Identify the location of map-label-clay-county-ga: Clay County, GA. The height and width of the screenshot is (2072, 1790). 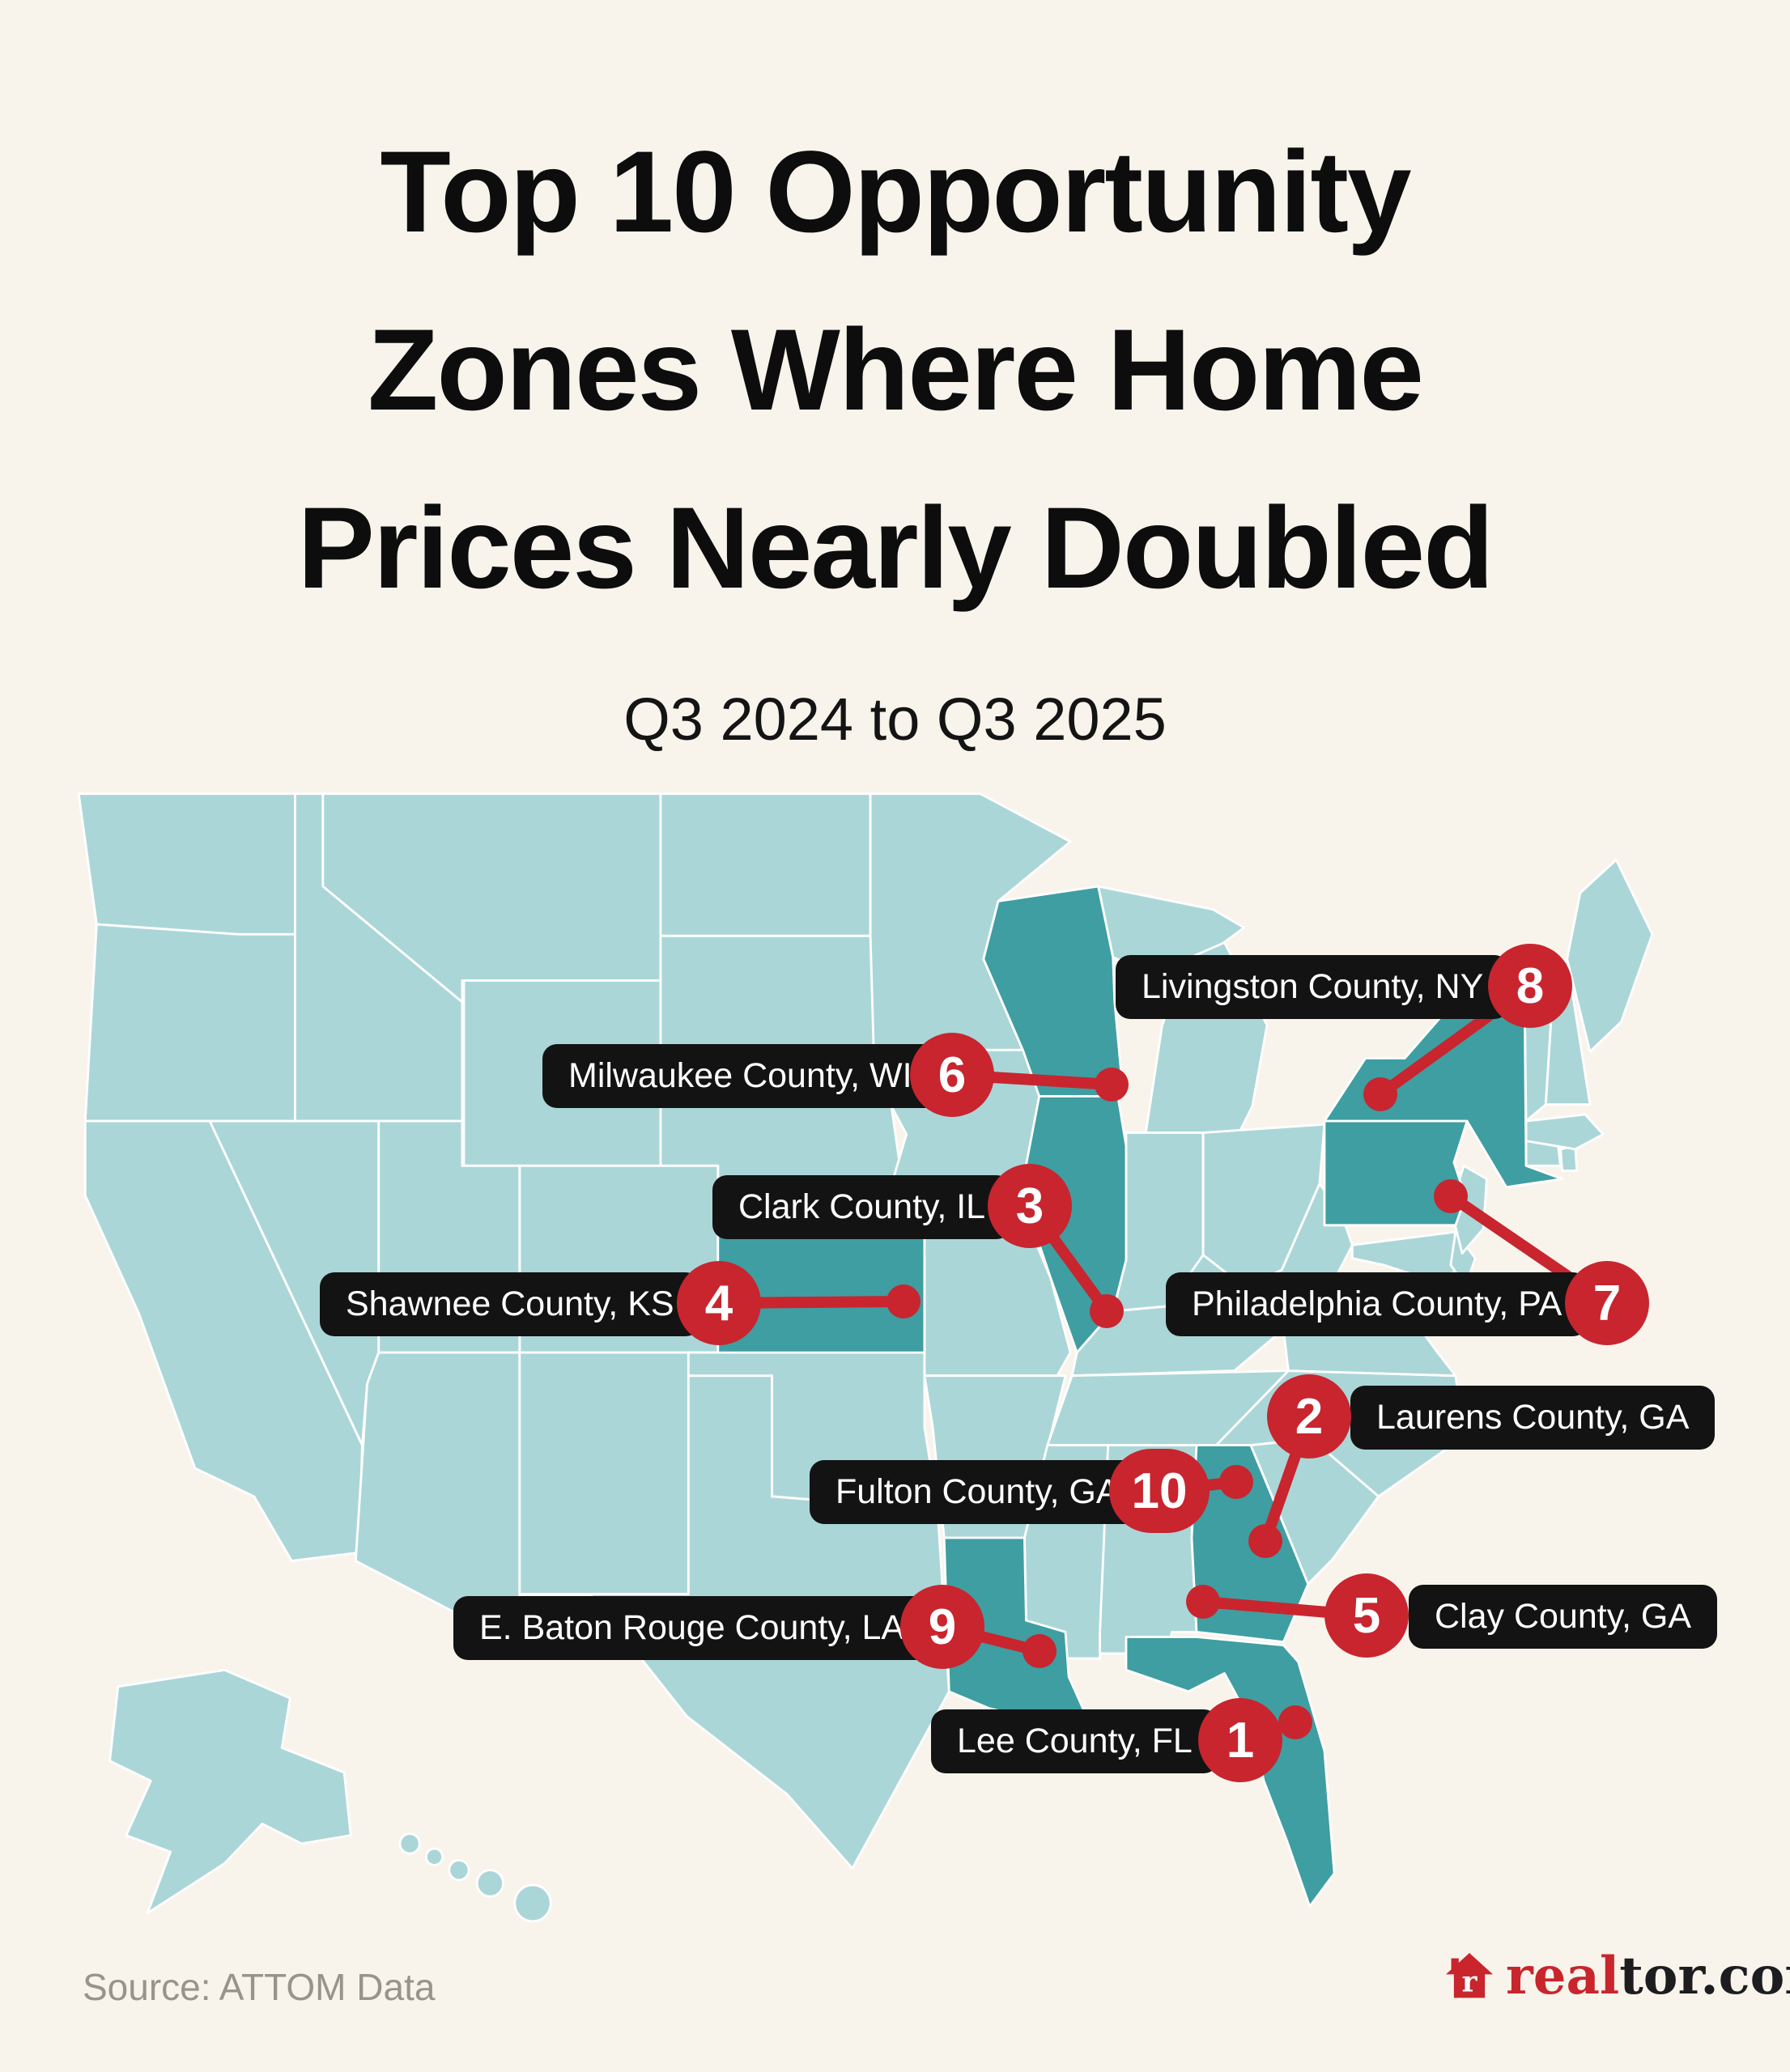
(1563, 1617).